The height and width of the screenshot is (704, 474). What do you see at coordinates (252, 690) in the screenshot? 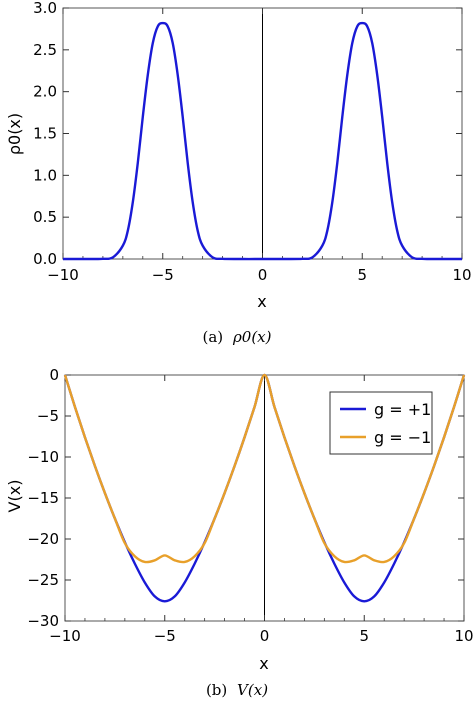
I see `panel-b-caption-math: V(x)` at bounding box center [252, 690].